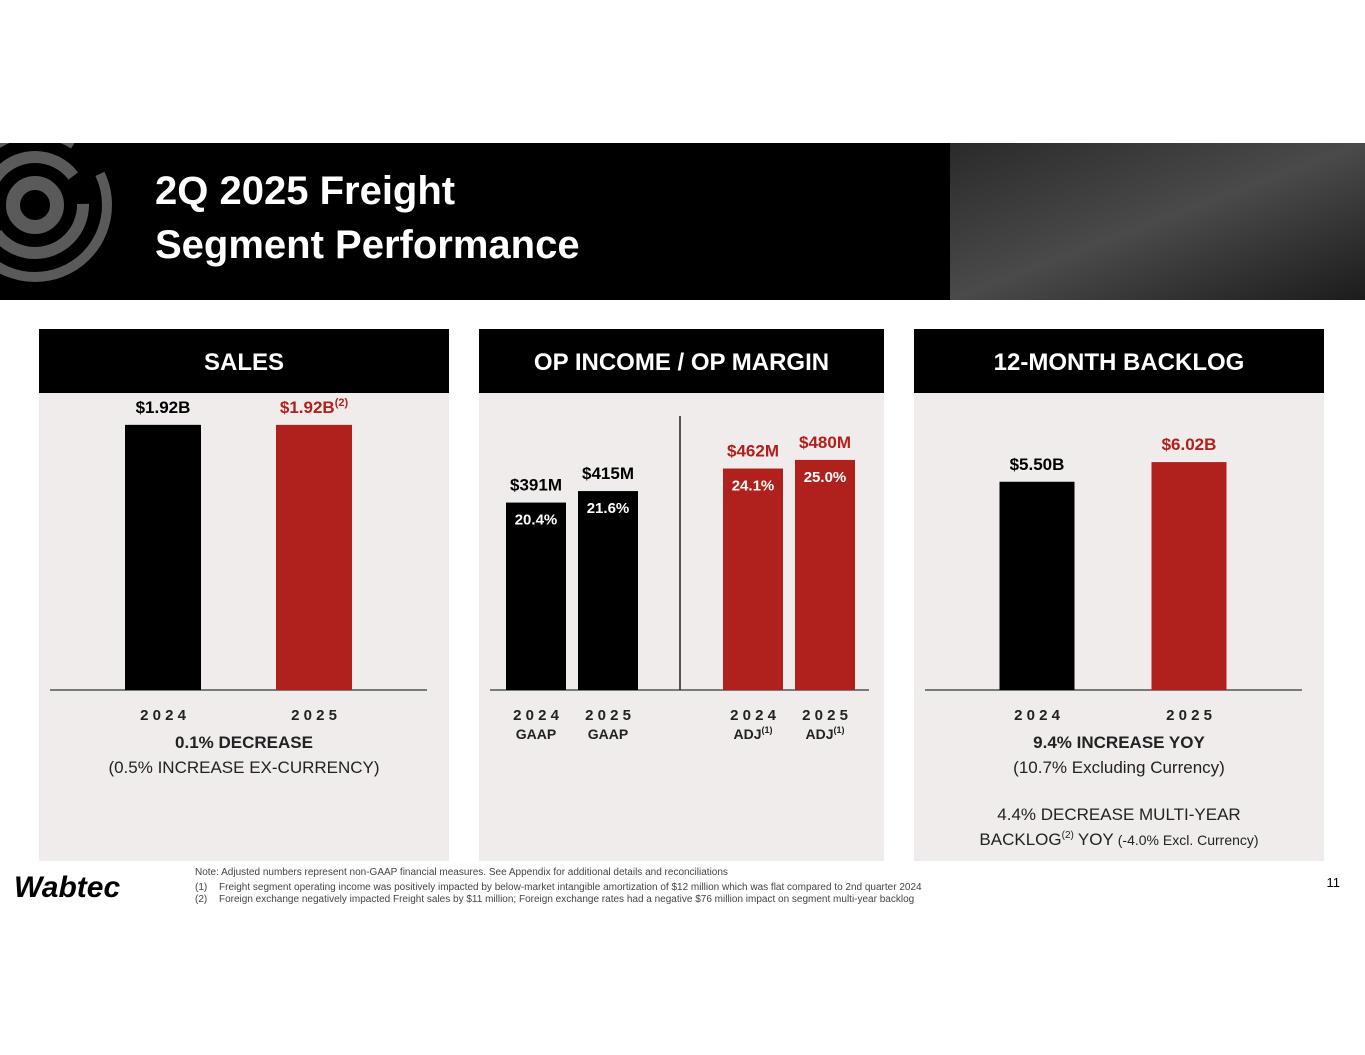  Describe the element at coordinates (753, 486) in the screenshot. I see `margin-label: 24.1%` at that location.